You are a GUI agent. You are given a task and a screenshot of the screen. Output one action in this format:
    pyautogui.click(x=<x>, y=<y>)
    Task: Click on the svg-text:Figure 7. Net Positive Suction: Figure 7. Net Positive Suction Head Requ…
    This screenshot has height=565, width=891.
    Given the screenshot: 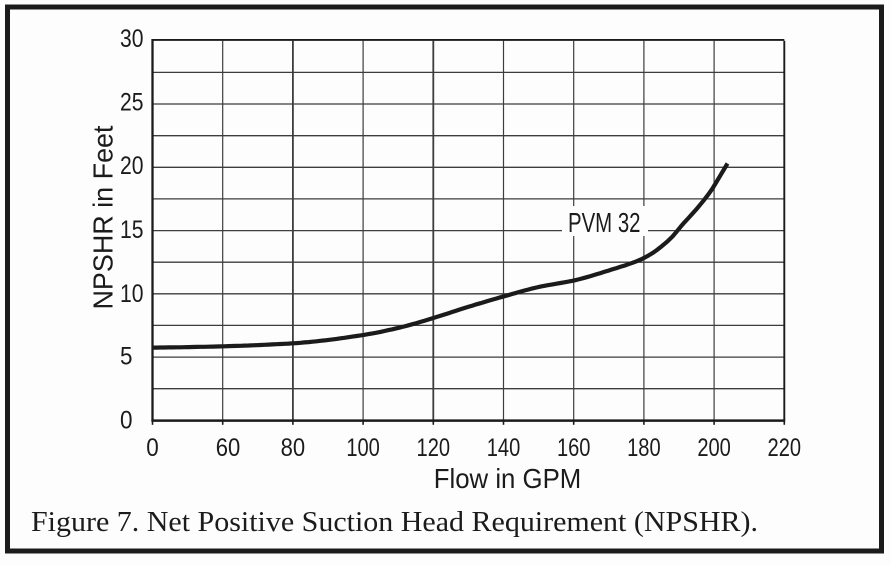 What is the action you would take?
    pyautogui.click(x=394, y=522)
    